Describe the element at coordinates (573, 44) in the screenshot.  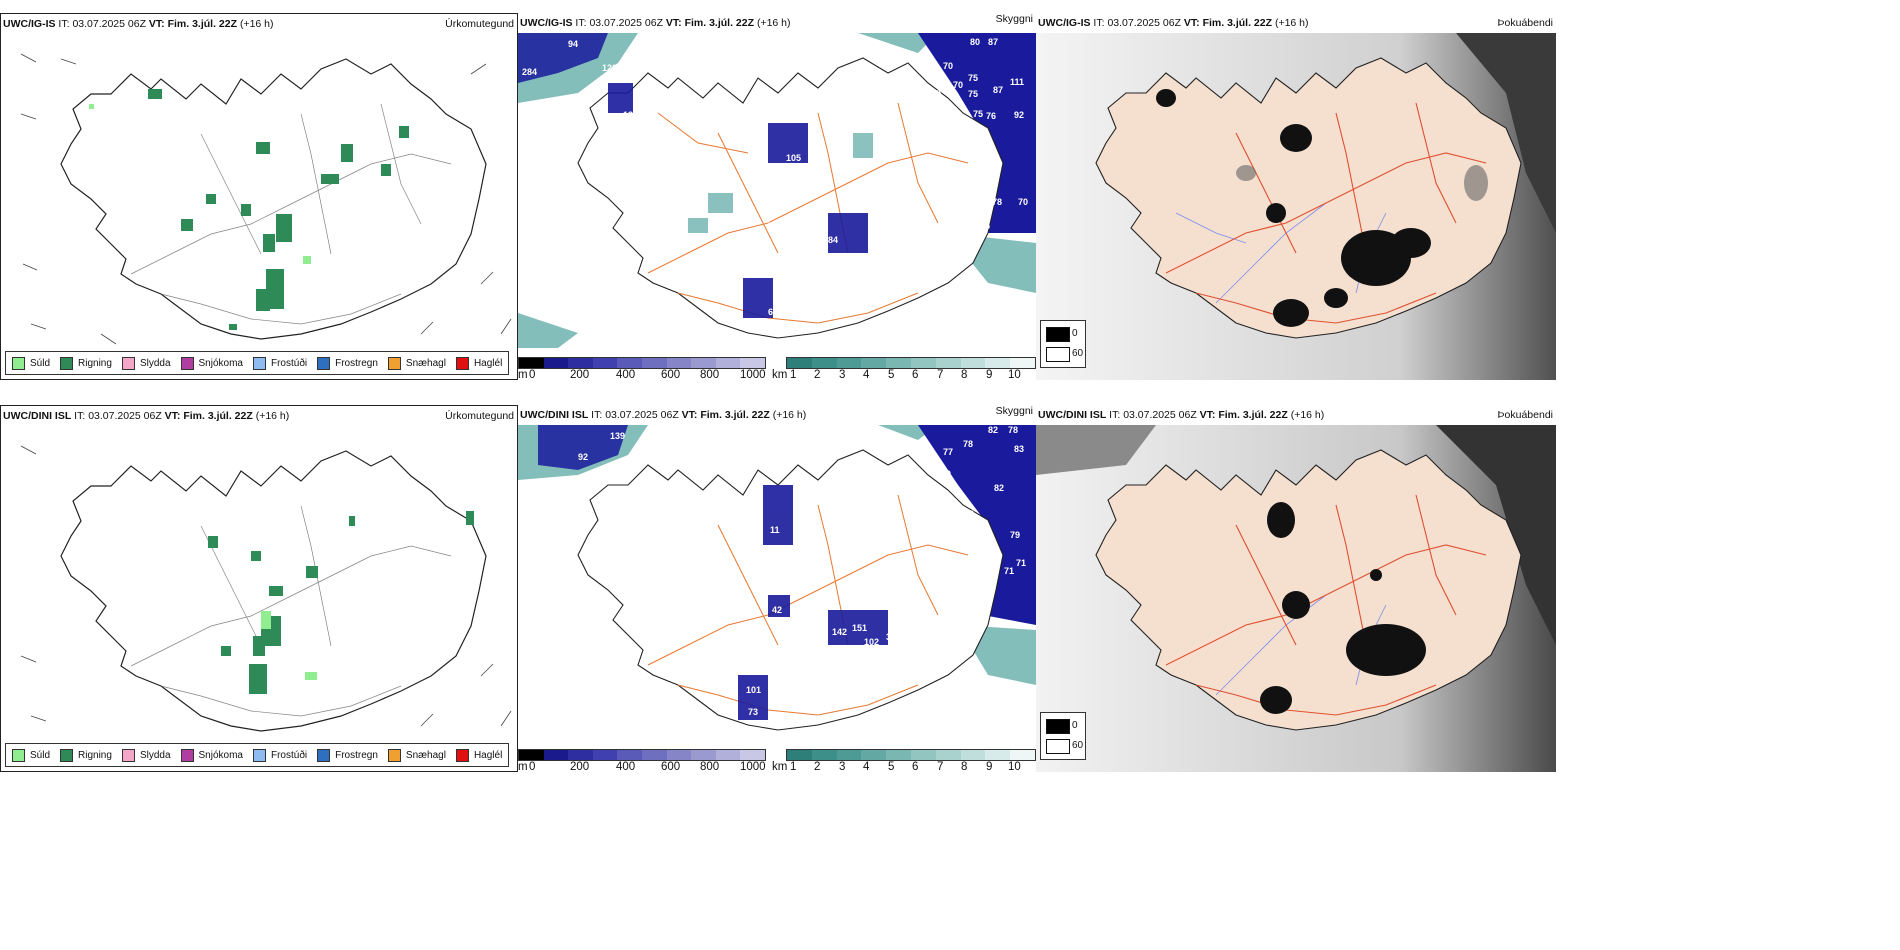
I see `cloud-base-label: 94` at that location.